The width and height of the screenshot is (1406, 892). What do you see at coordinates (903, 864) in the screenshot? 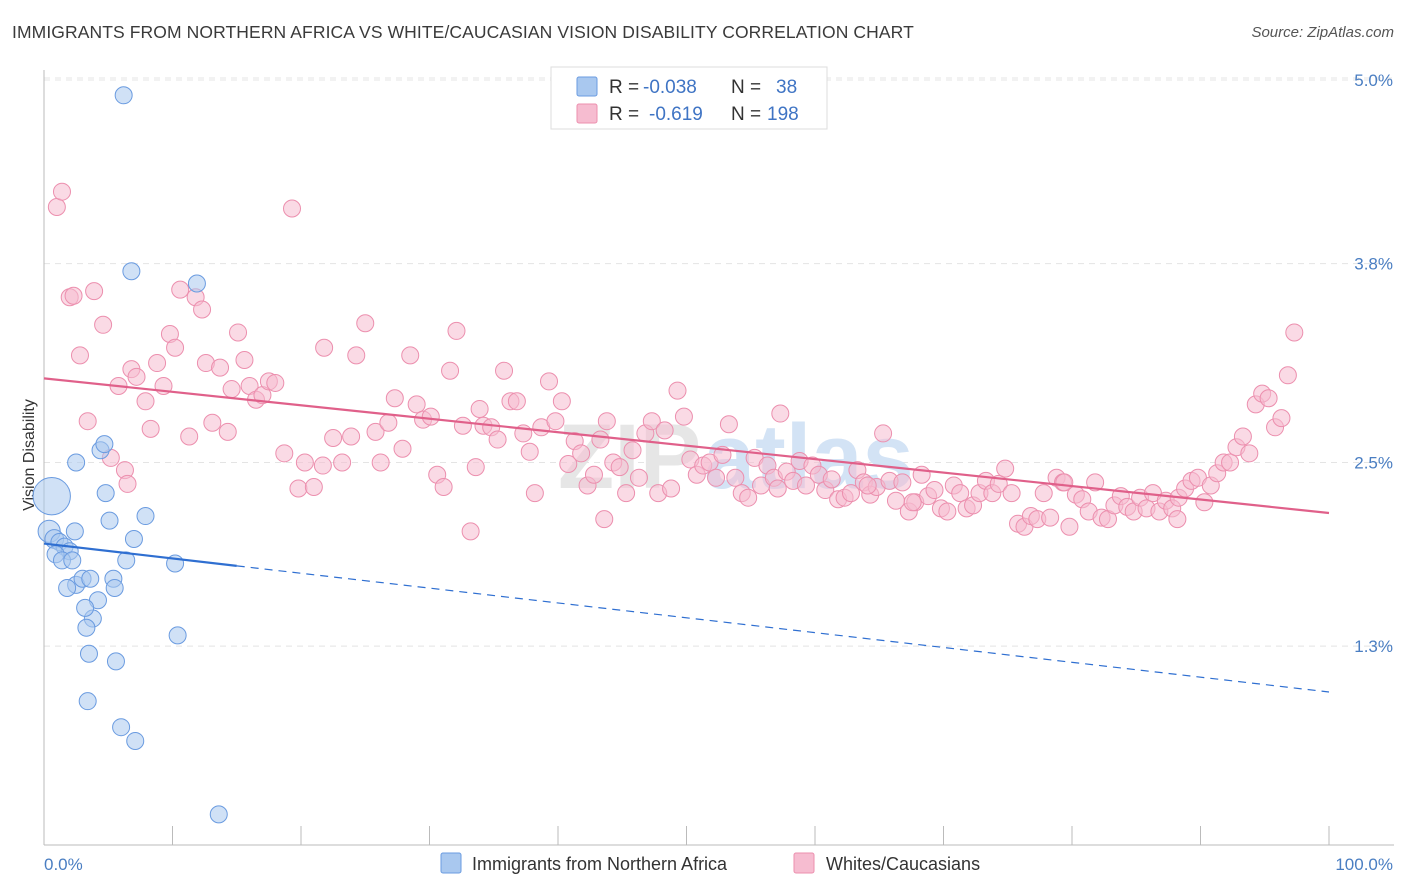
I see `bottom-legend-label-whites: Whites/Caucasians` at bounding box center [903, 864].